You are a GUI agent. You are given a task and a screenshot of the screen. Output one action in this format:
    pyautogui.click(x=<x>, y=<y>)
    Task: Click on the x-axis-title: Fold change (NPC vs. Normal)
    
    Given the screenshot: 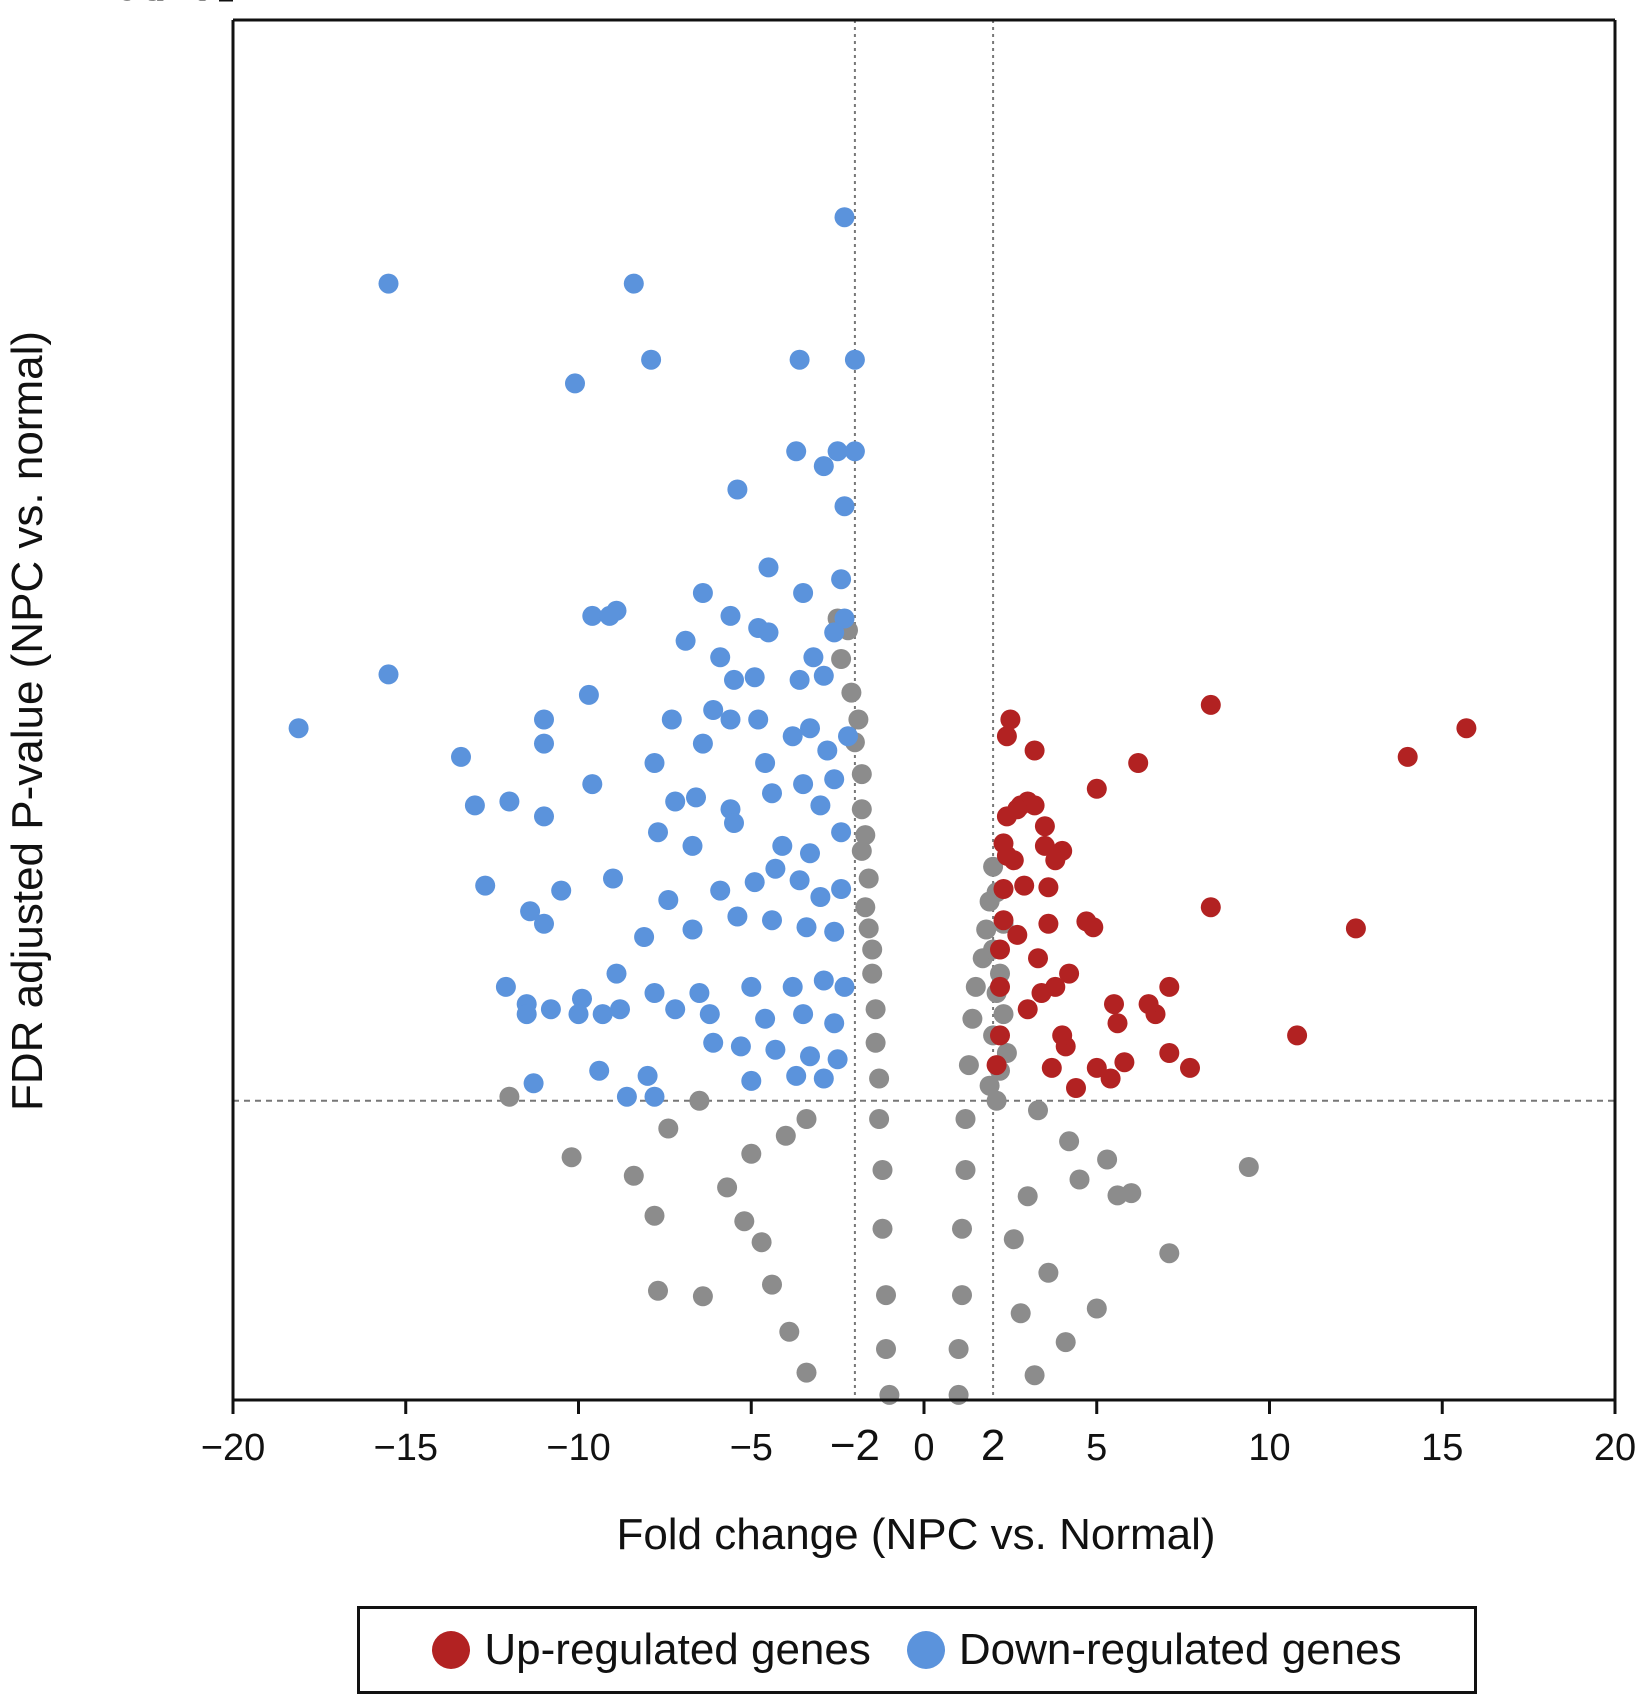 What is the action you would take?
    pyautogui.click(x=915, y=1534)
    